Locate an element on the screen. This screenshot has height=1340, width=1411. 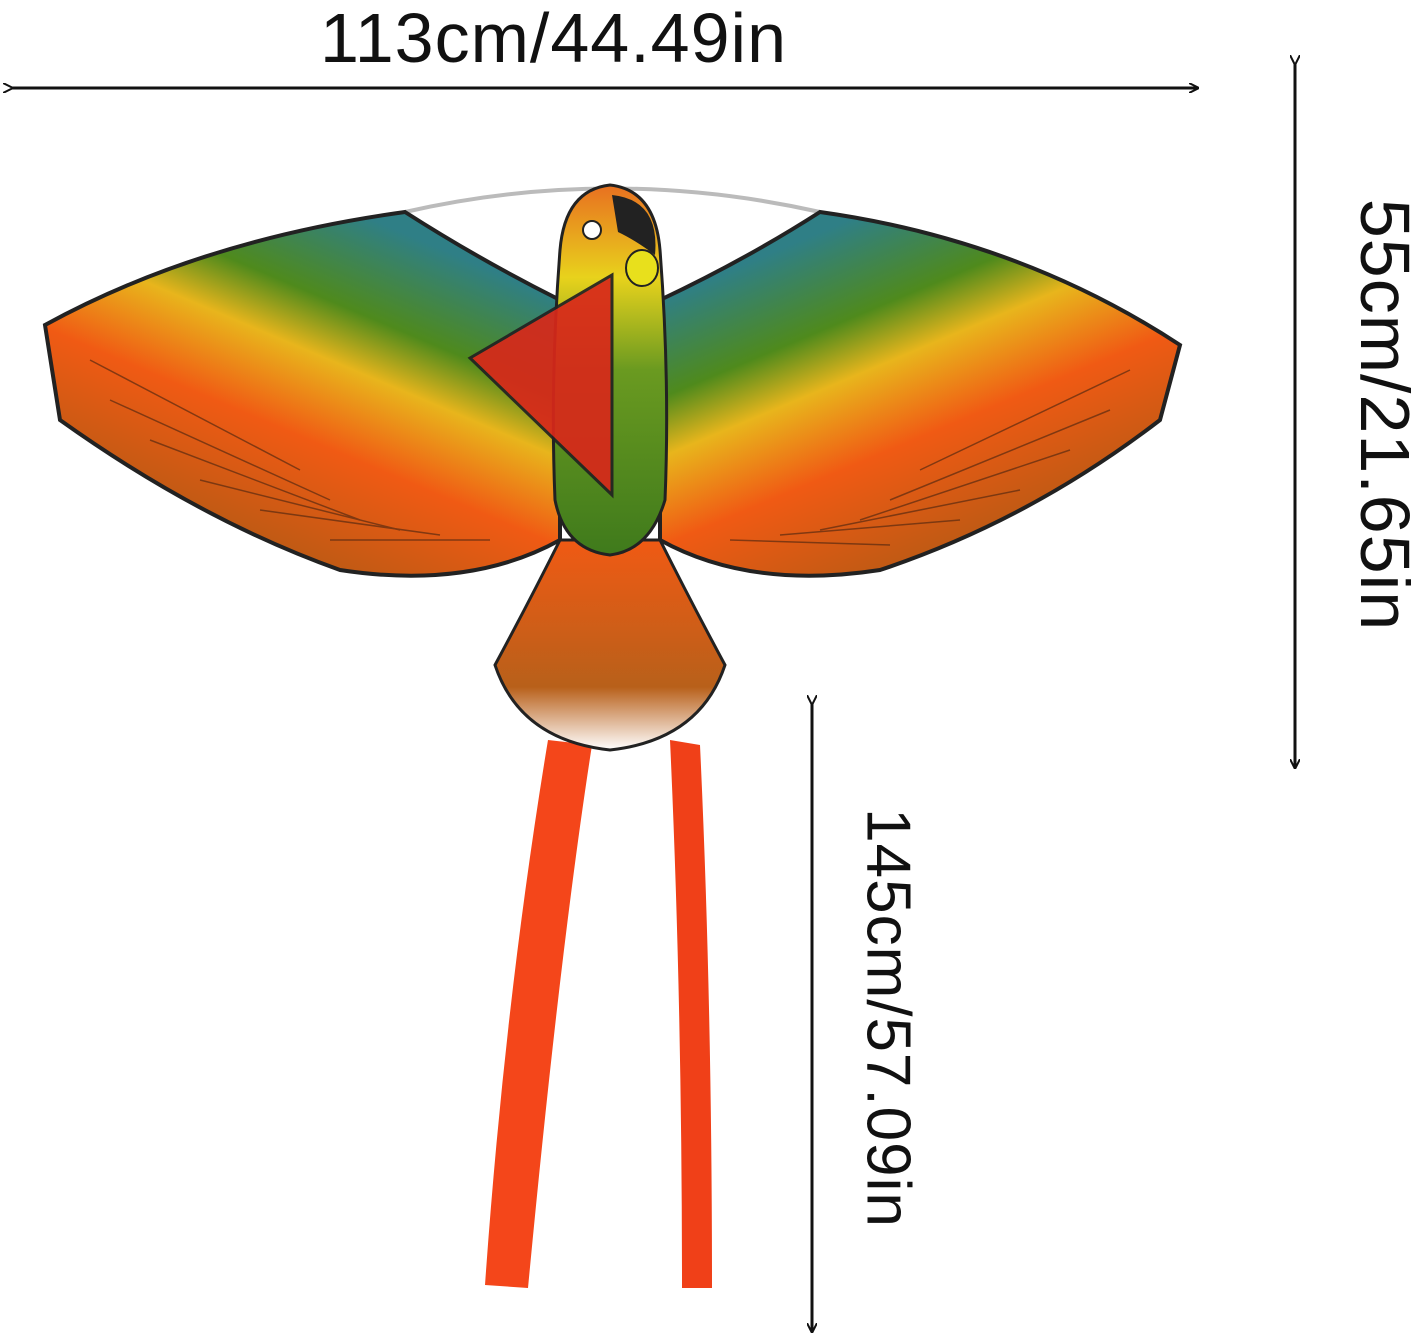
tail-length-label: 145cm/57.09in is located at coordinates (888, 1018).